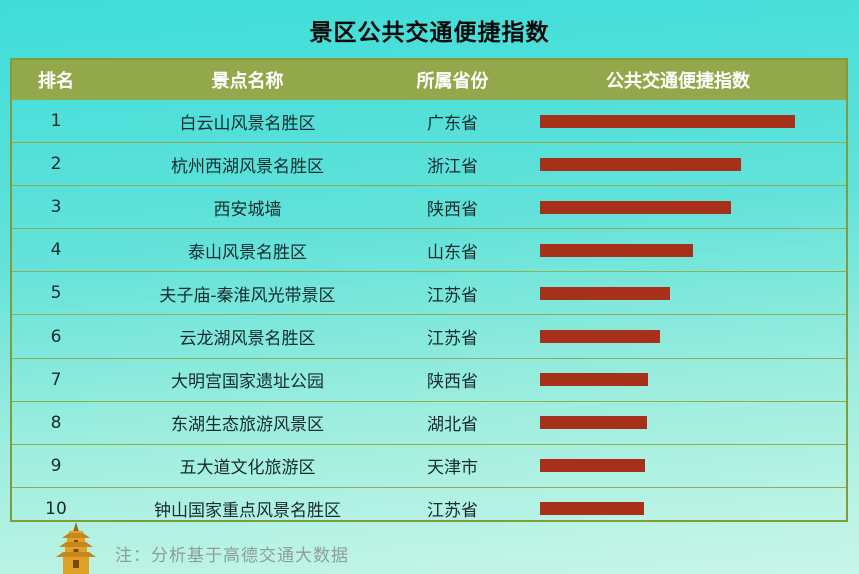  Describe the element at coordinates (452, 166) in the screenshot. I see `province-cell: 浙江省` at that location.